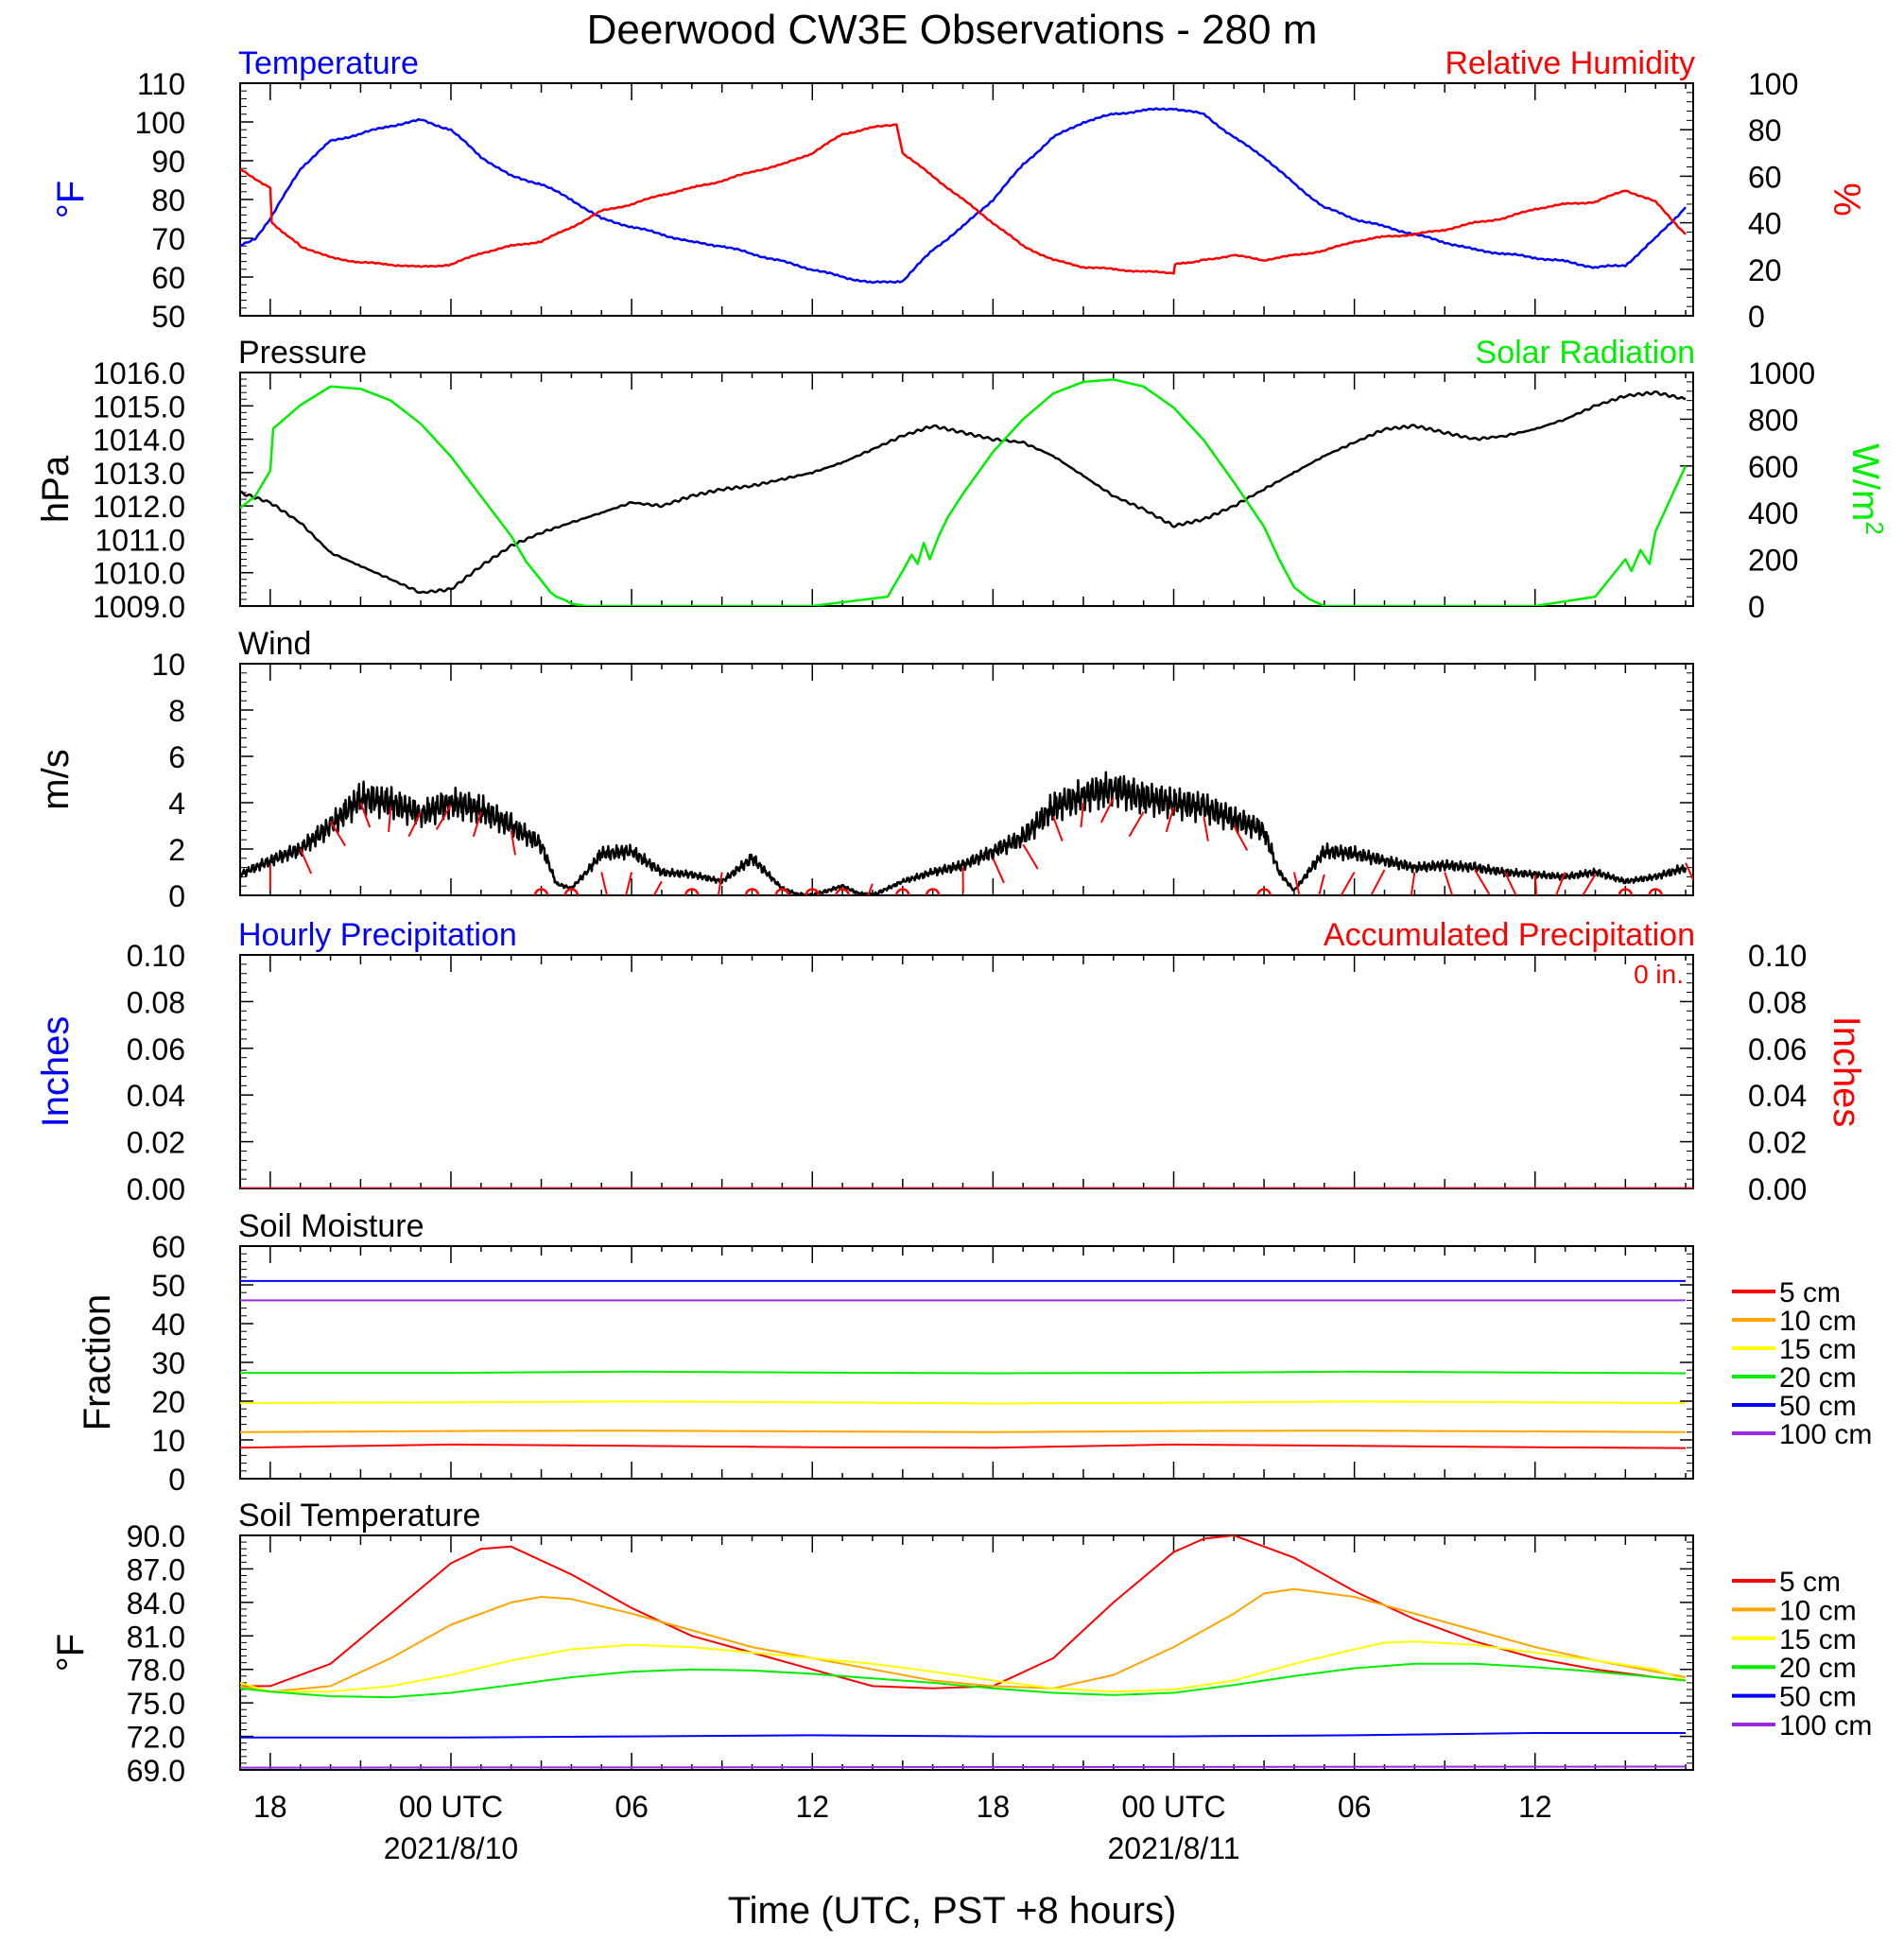 The width and height of the screenshot is (1904, 1941). I want to click on precipitation-ytick-label-left: 0.06, so click(156, 1049).